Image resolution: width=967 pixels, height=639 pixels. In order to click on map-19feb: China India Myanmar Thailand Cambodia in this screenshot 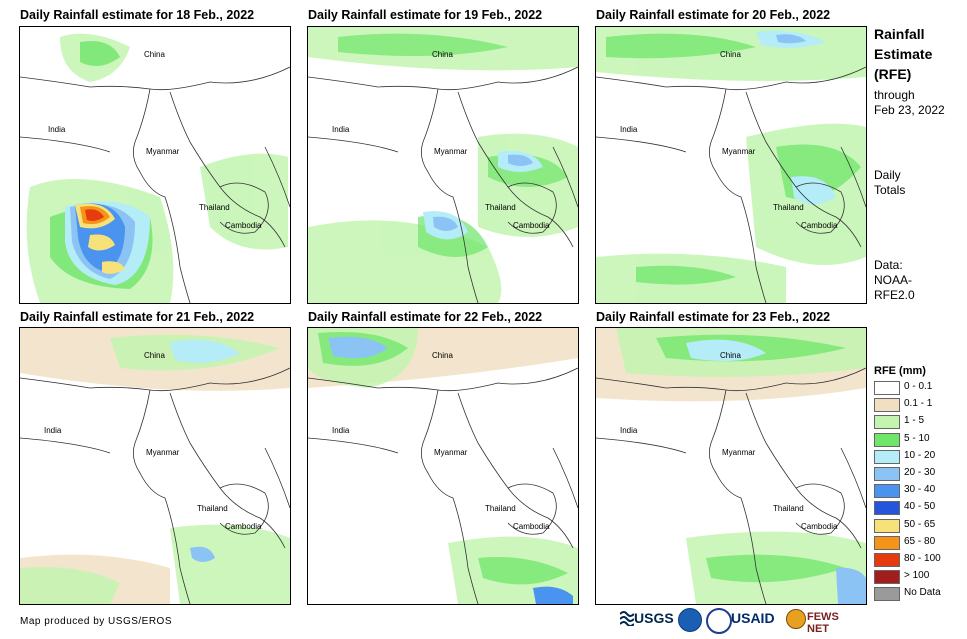, I will do `click(443, 165)`.